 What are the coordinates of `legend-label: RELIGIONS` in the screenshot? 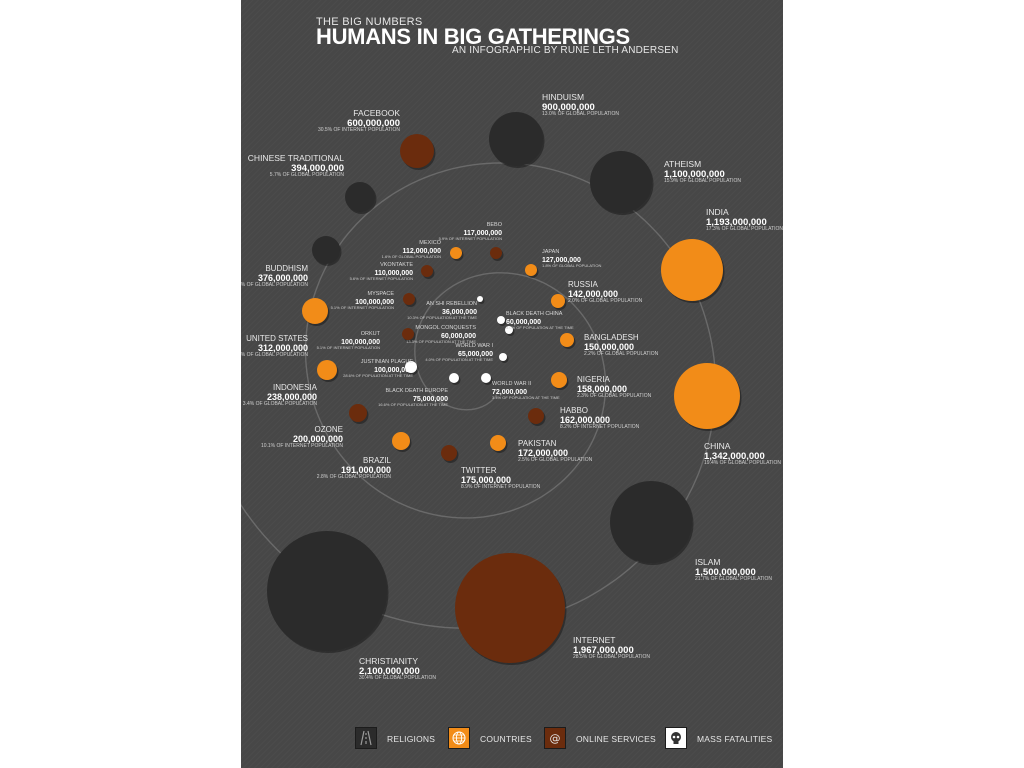 It's located at (411, 739).